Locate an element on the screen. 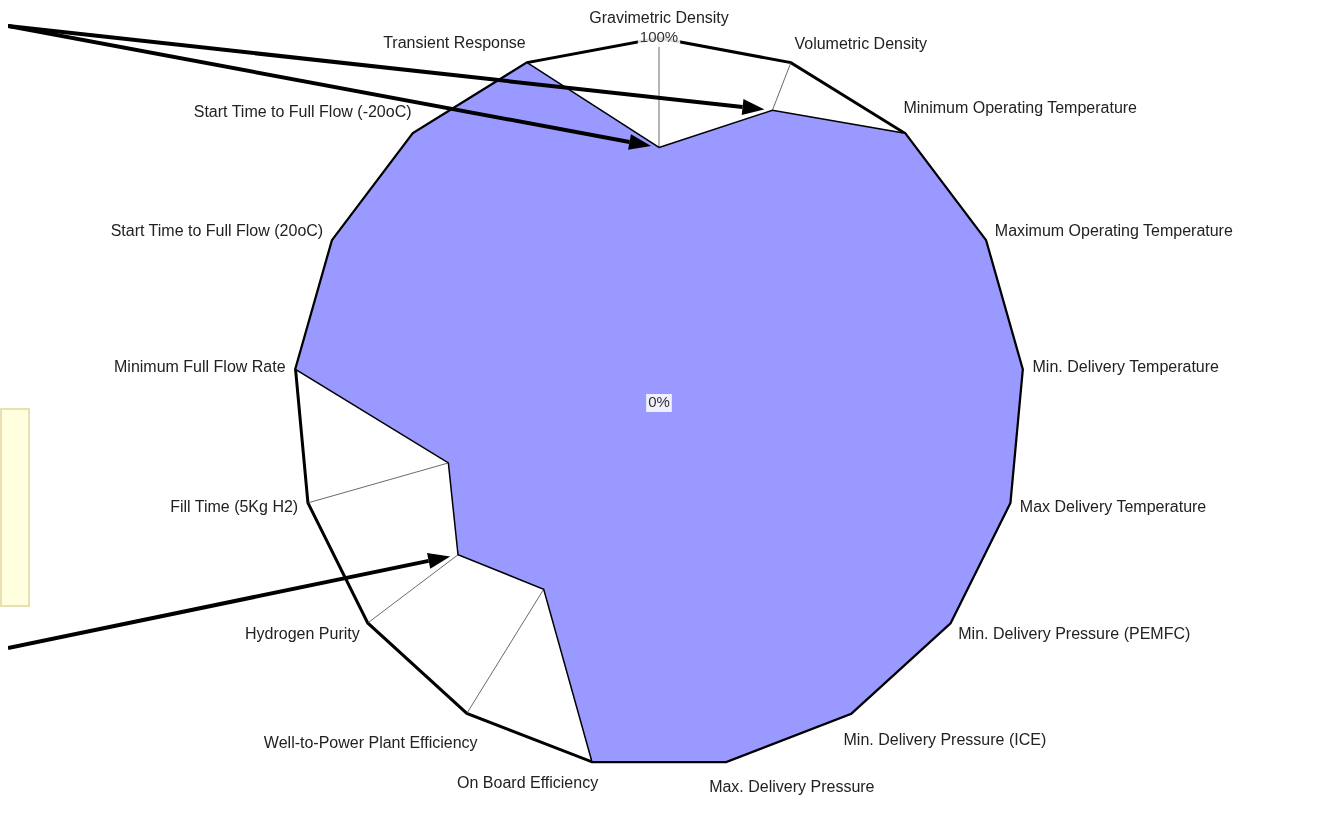  spoke-label: Fill Time (5Kg H2) is located at coordinates (234, 507).